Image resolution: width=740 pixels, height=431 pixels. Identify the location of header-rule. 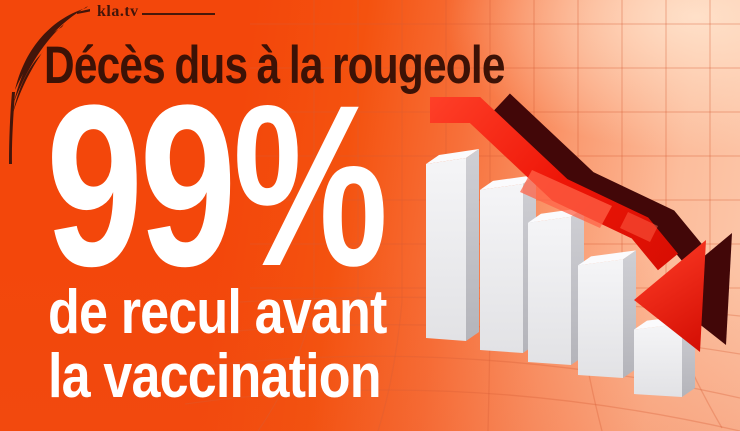
(178, 14).